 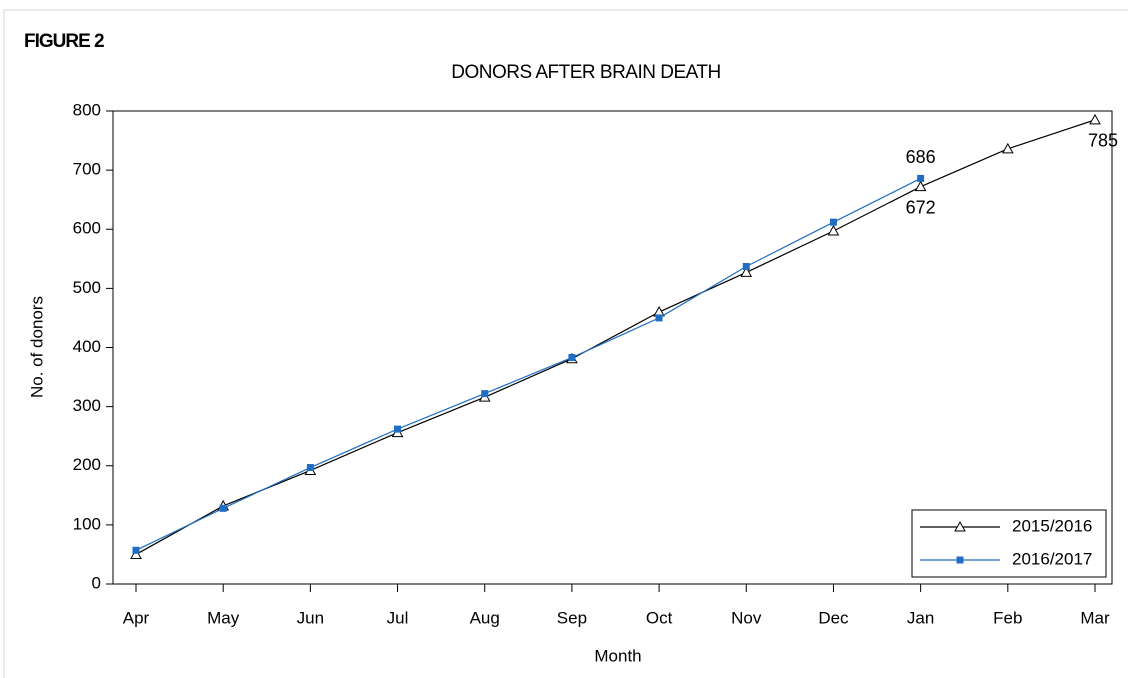 I want to click on y-tick-label: 400, so click(x=87, y=346).